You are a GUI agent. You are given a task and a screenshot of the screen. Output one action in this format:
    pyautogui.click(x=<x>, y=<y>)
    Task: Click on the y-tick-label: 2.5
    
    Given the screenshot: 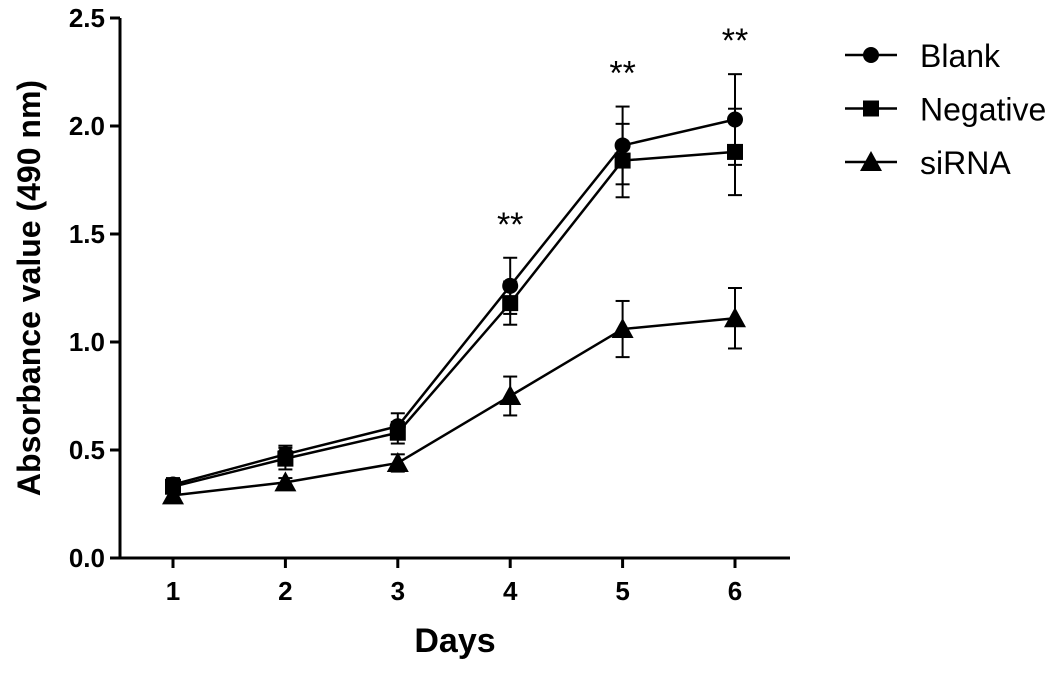 What is the action you would take?
    pyautogui.click(x=87, y=18)
    